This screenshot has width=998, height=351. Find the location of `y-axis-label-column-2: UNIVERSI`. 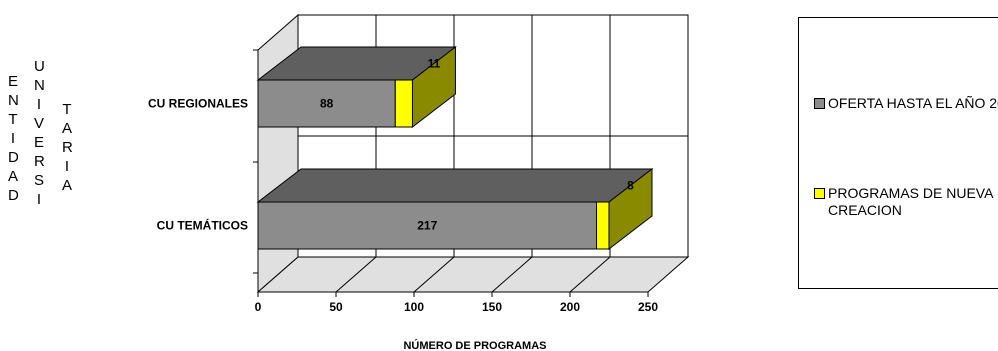

y-axis-label-column-2: UNIVERSI is located at coordinates (39, 133).